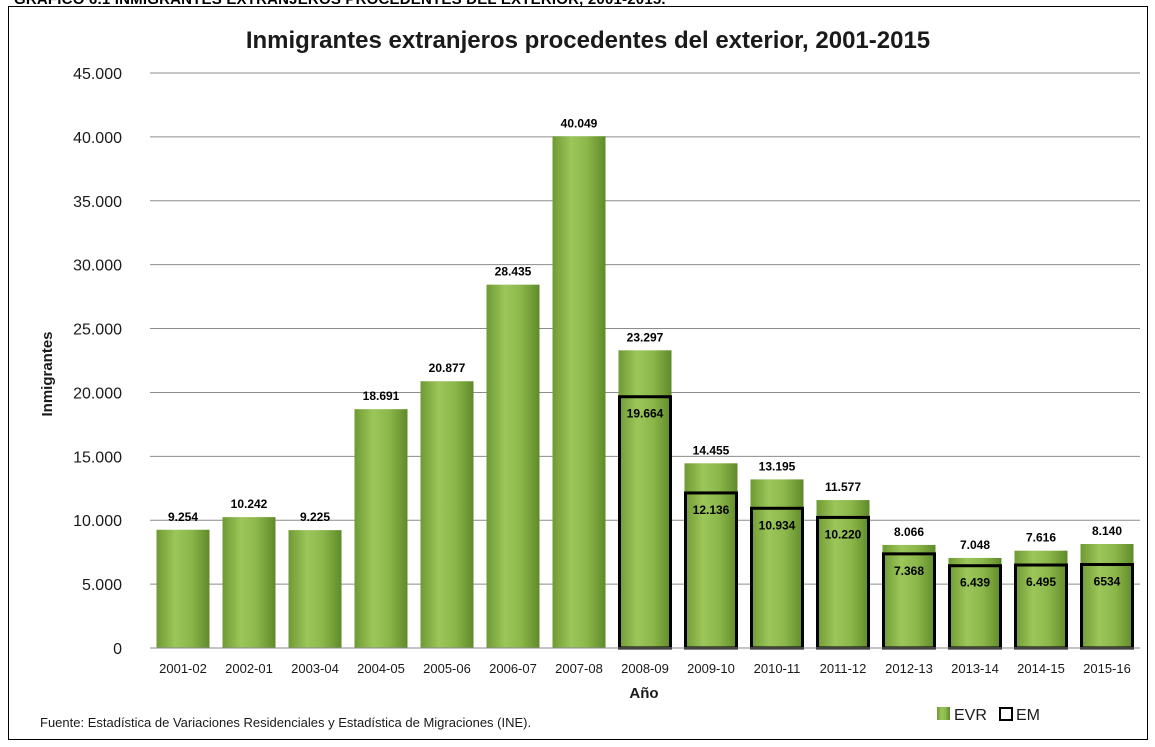  I want to click on y-tick-label: 0, so click(117, 649).